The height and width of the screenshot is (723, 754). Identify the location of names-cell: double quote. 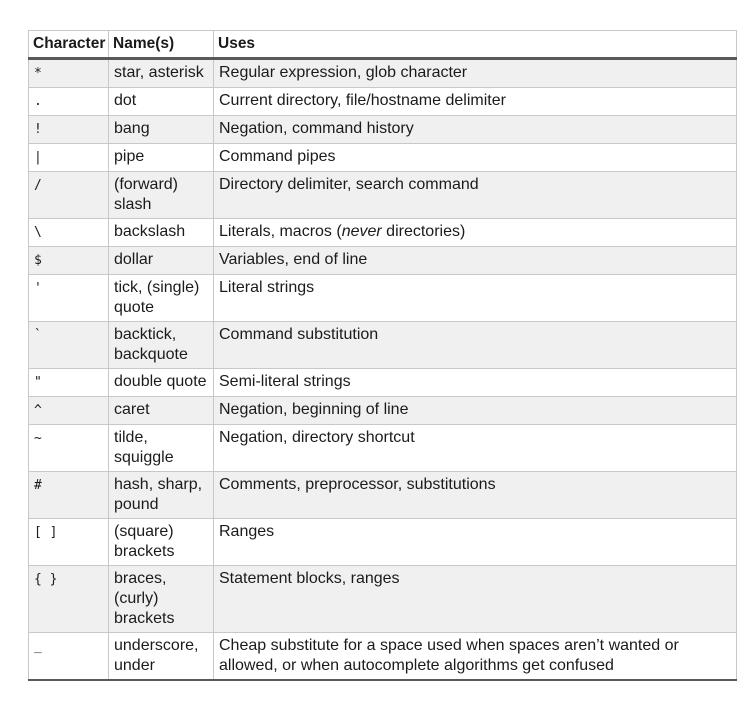
(161, 382).